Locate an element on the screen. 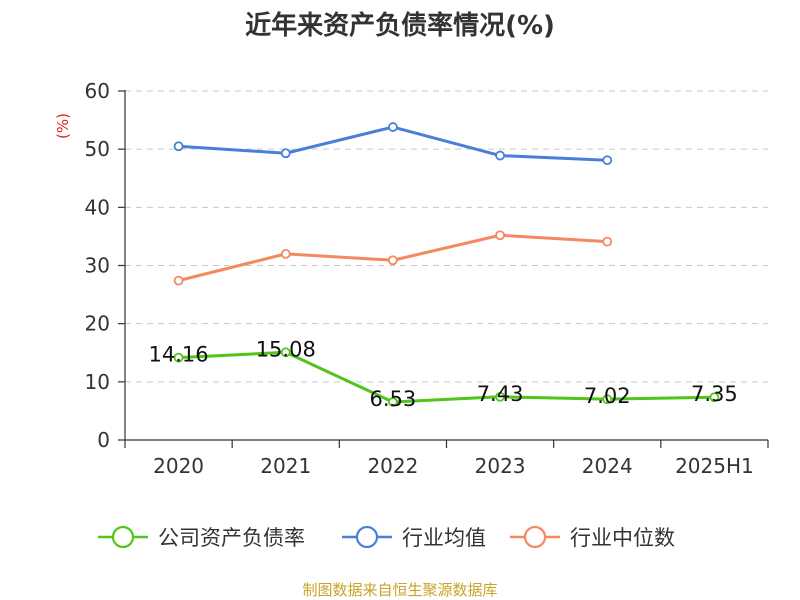  data-labels: 14.16 15.08 6.53 7.43 7.02 7.35 is located at coordinates (443, 374).